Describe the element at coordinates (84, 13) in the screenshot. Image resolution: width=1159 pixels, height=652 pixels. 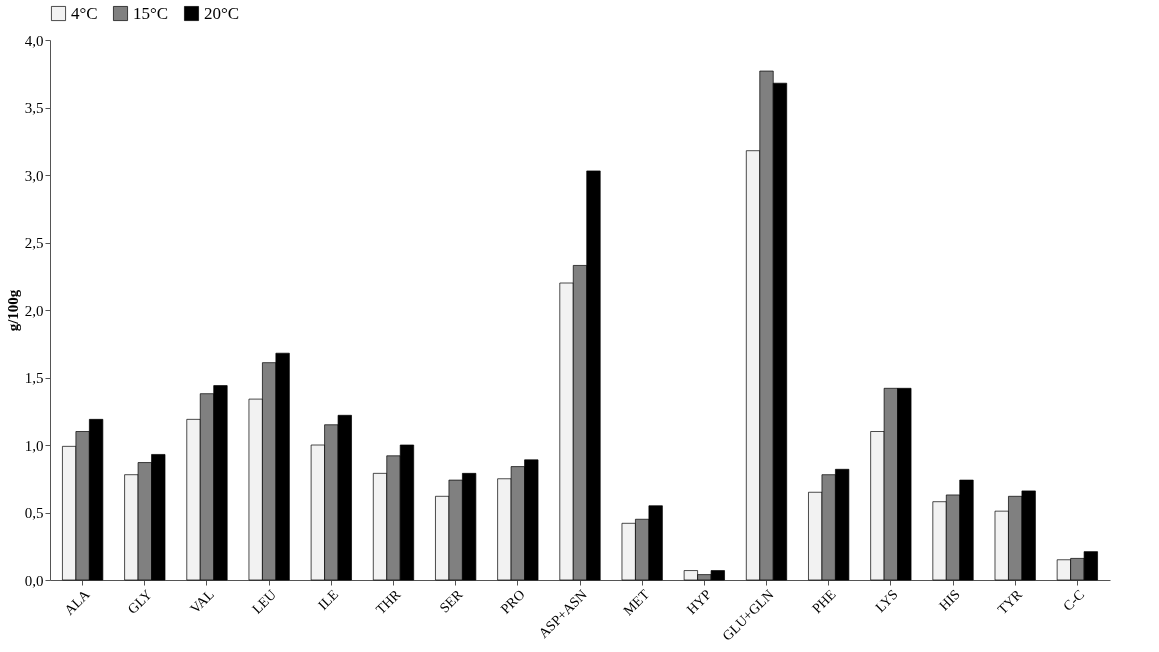
I see `legend-label: 4°C` at that location.